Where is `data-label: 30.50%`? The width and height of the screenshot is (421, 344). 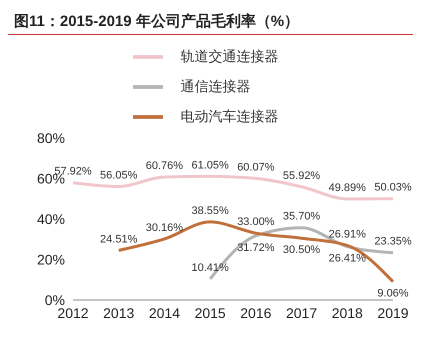 data-label: 30.50% is located at coordinates (301, 250).